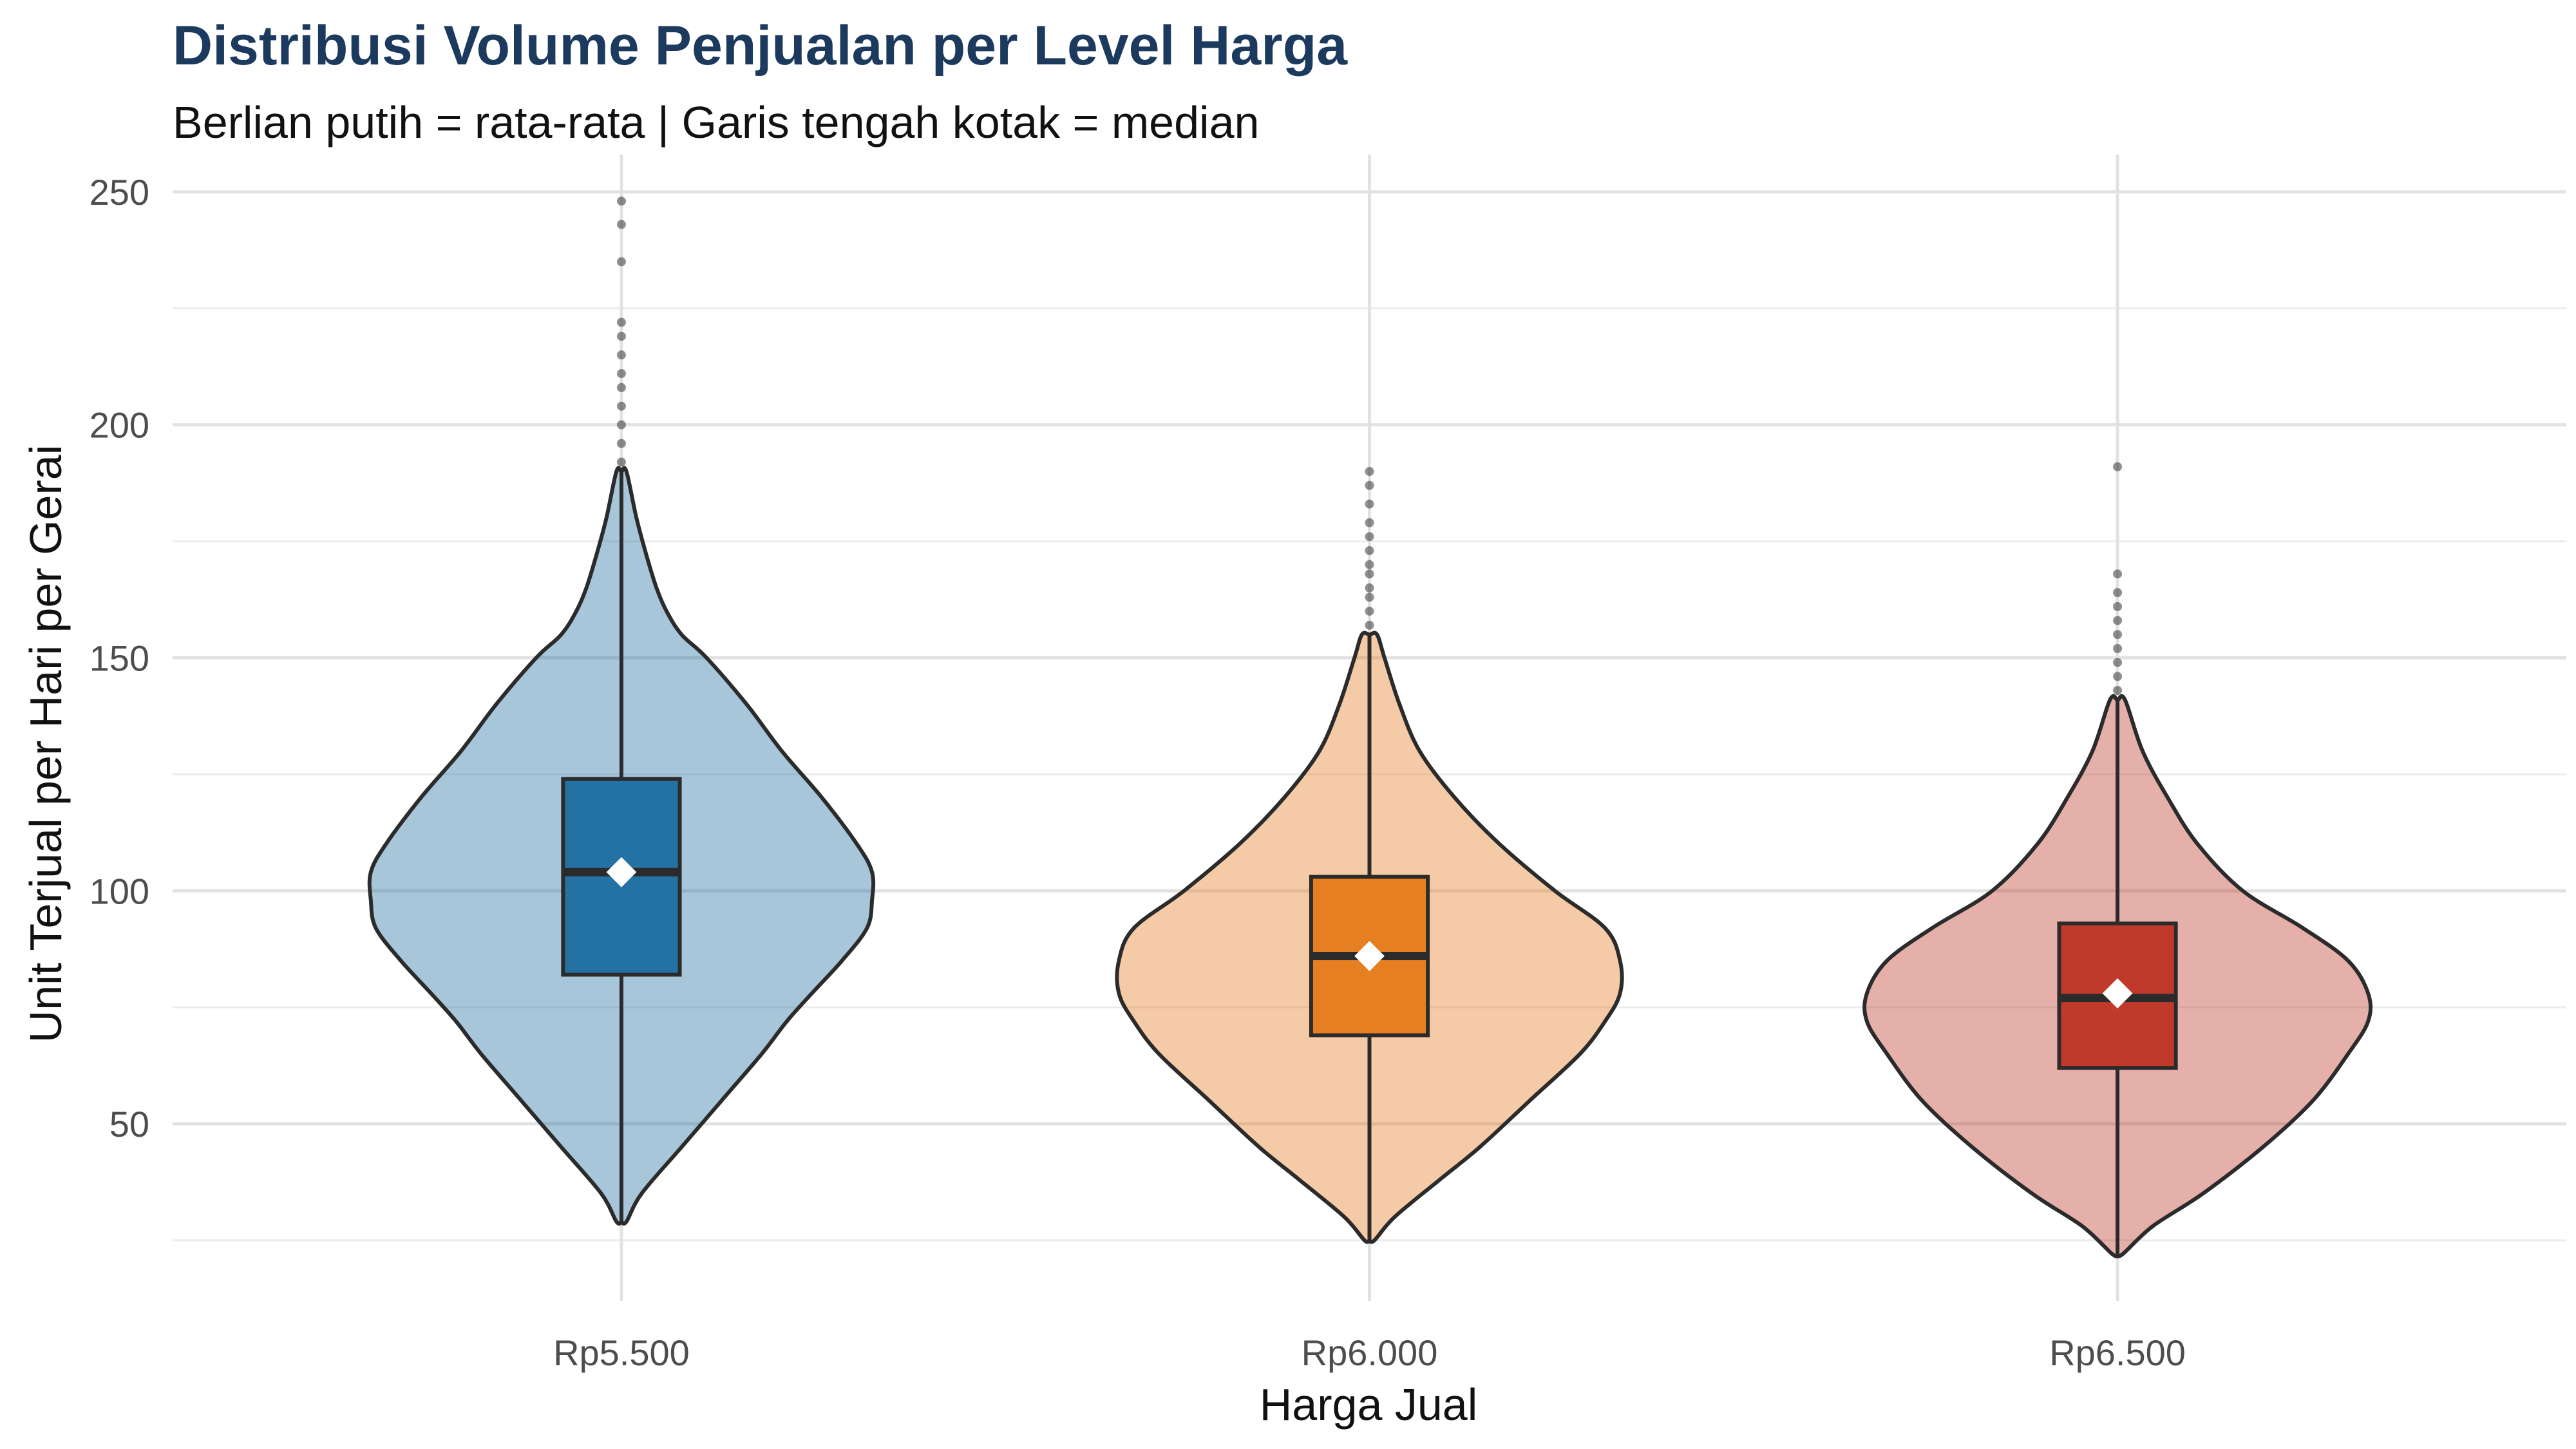 This screenshot has height=1449, width=2576. Describe the element at coordinates (120, 658) in the screenshot. I see `y-tick-label: 150` at that location.